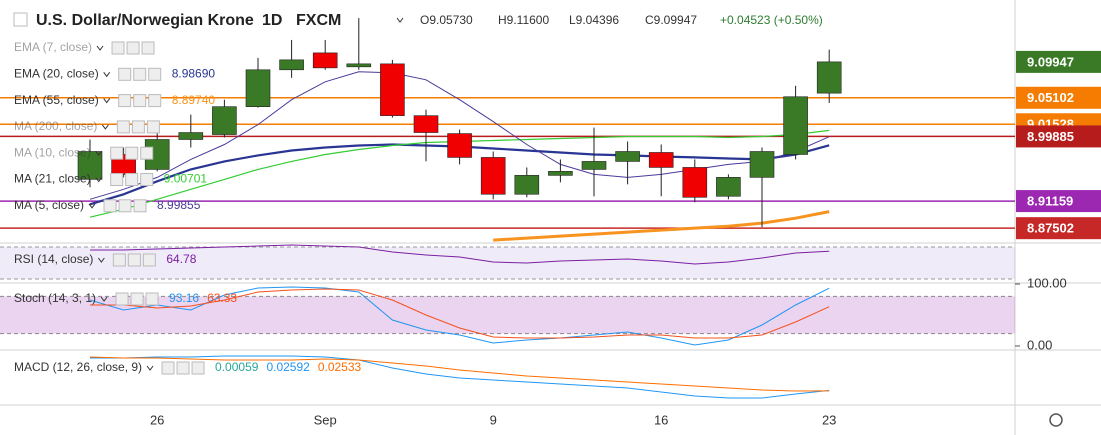 This screenshot has height=435, width=1101. I want to click on legend-name: MACD (12, 26, close, 9), so click(78, 367).